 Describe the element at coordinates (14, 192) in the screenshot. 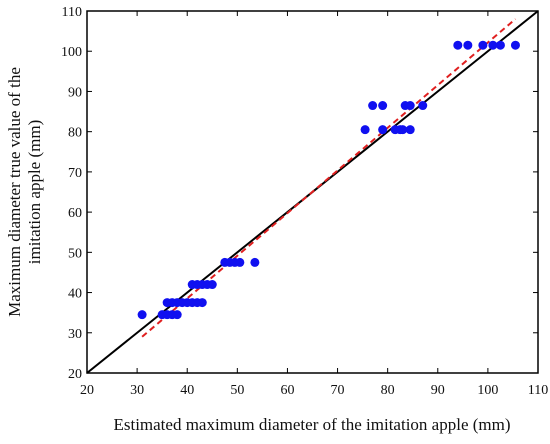

I see `y-axis-title-line-1: Maximum diameter true value of the` at that location.